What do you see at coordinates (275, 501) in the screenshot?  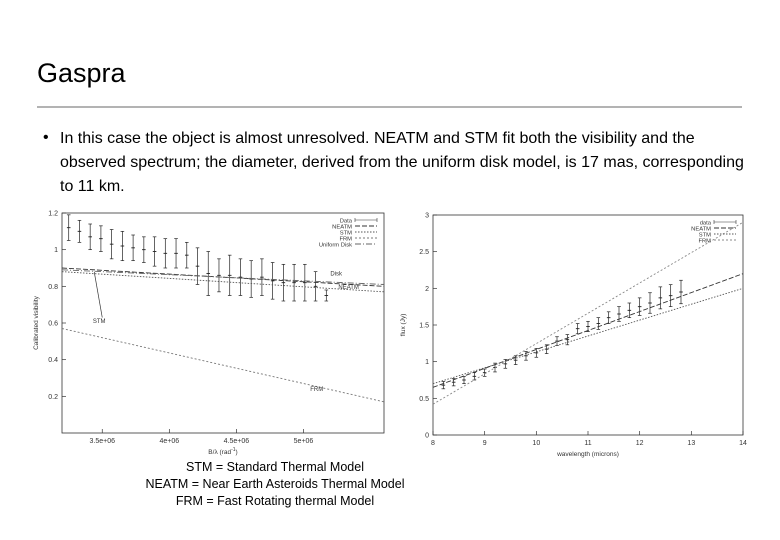 I see `caption-line-frm: FRM = Fast Rotating thermal Model` at bounding box center [275, 501].